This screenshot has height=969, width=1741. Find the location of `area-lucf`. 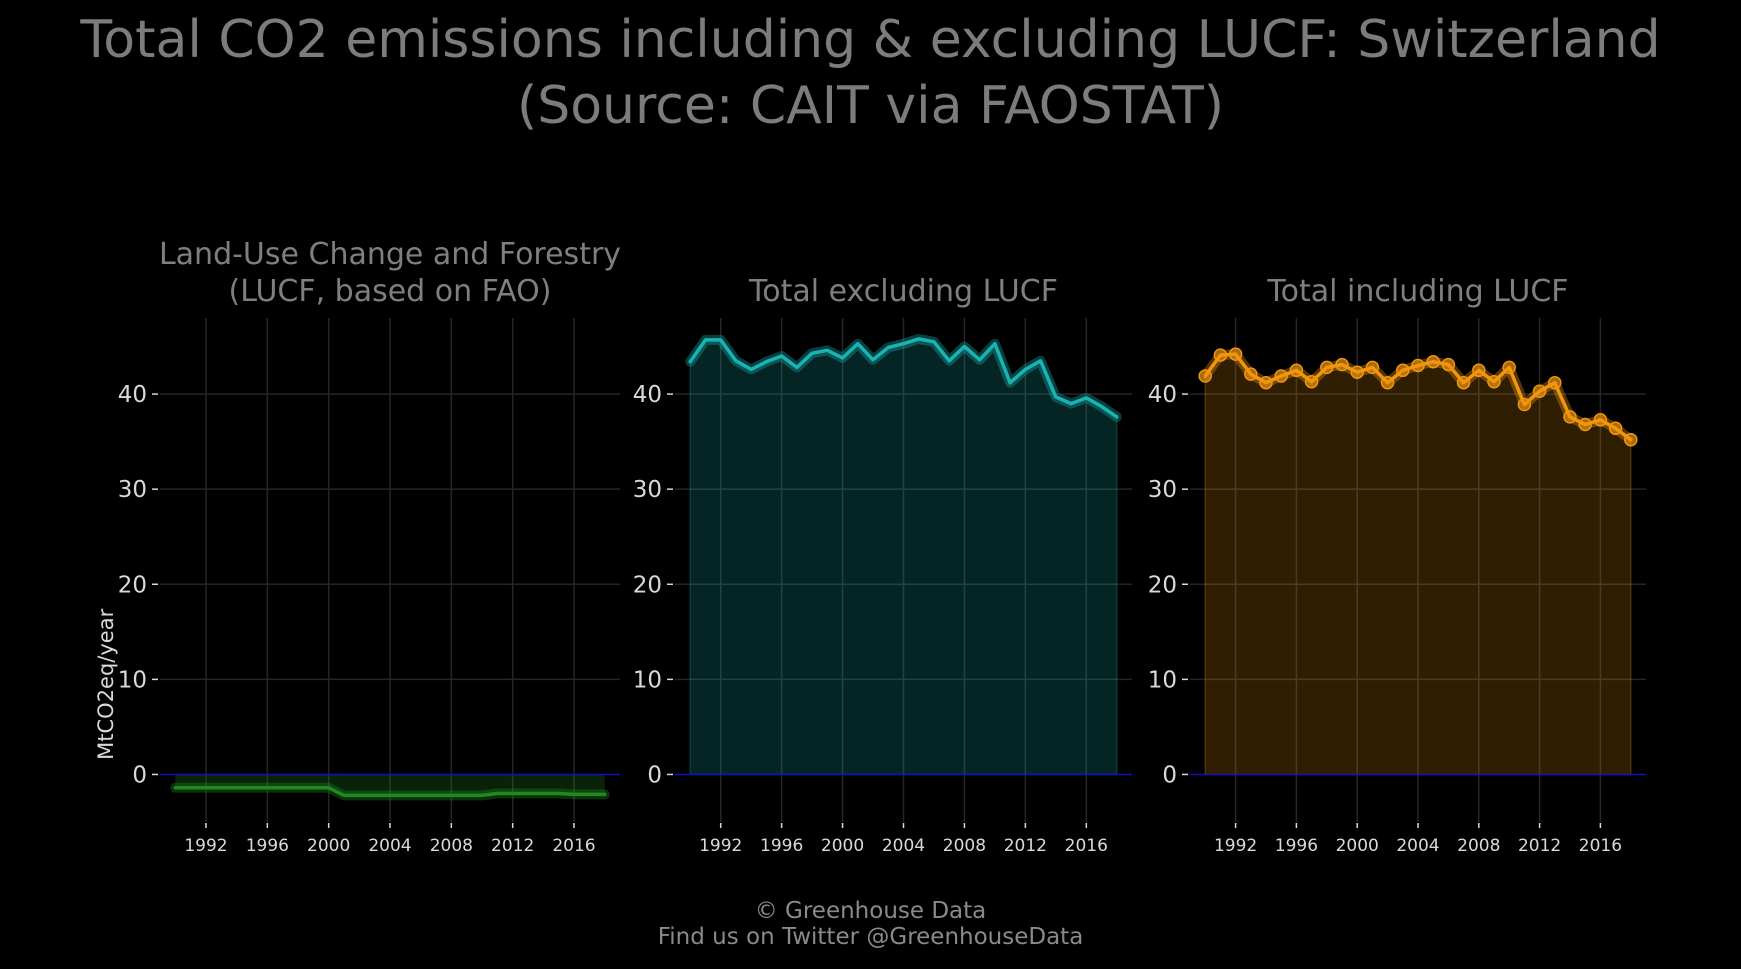

area-lucf is located at coordinates (390, 785).